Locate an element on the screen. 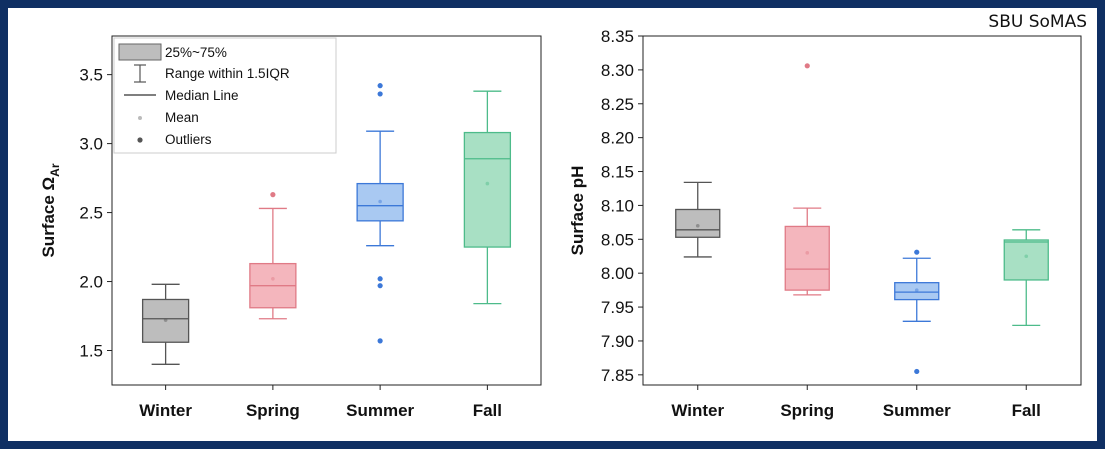 This screenshot has height=449, width=1105. y-axis-label: Surface pH is located at coordinates (577, 211).